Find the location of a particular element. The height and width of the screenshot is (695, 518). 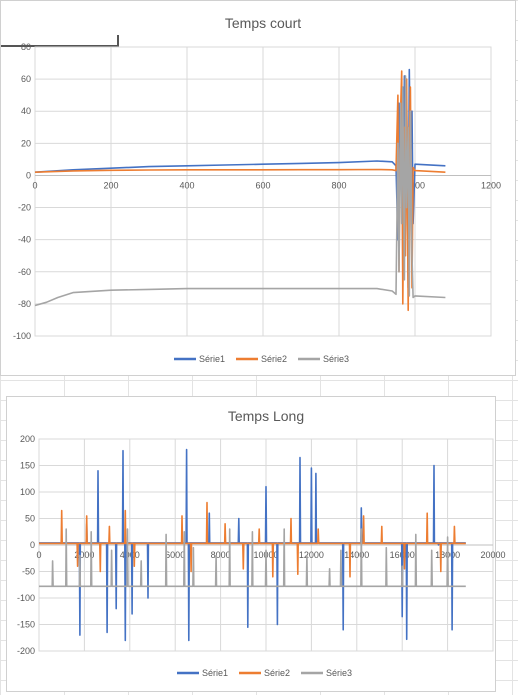

y-tick-label: 80 is located at coordinates (26, 47).